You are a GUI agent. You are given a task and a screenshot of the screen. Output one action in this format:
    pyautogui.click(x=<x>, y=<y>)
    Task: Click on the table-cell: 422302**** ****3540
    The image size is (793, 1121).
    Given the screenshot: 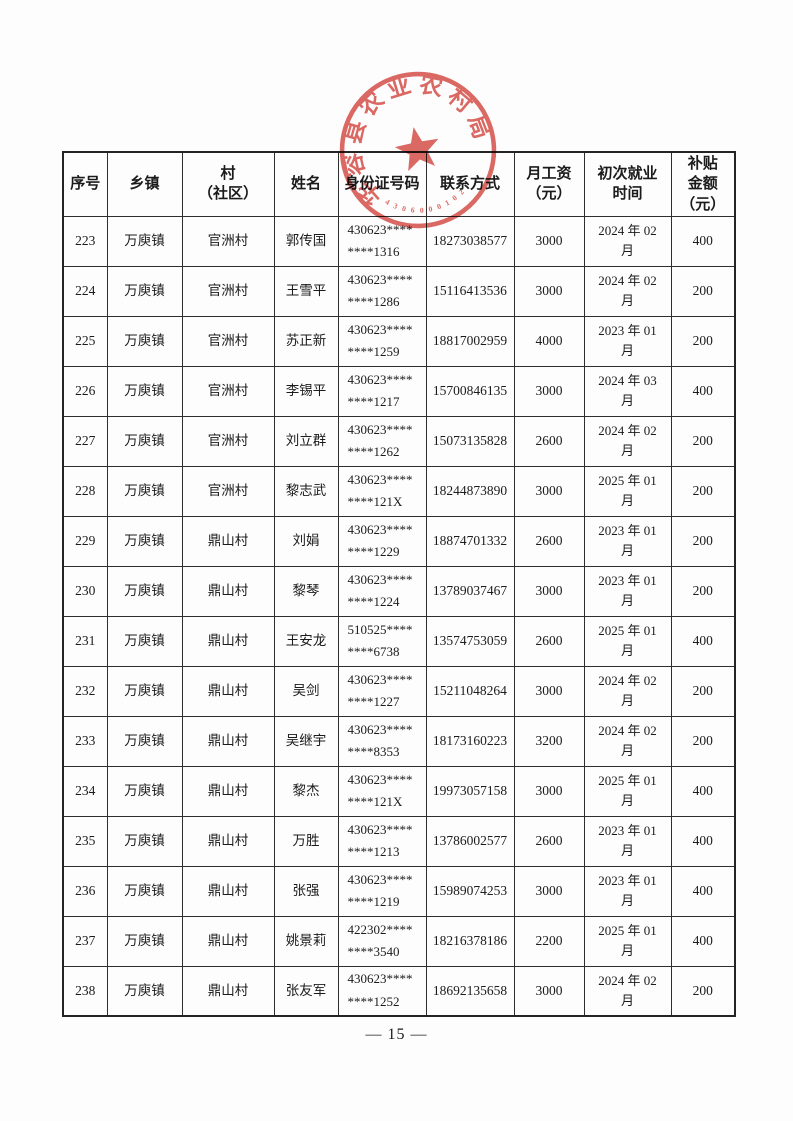 What is the action you would take?
    pyautogui.click(x=382, y=941)
    